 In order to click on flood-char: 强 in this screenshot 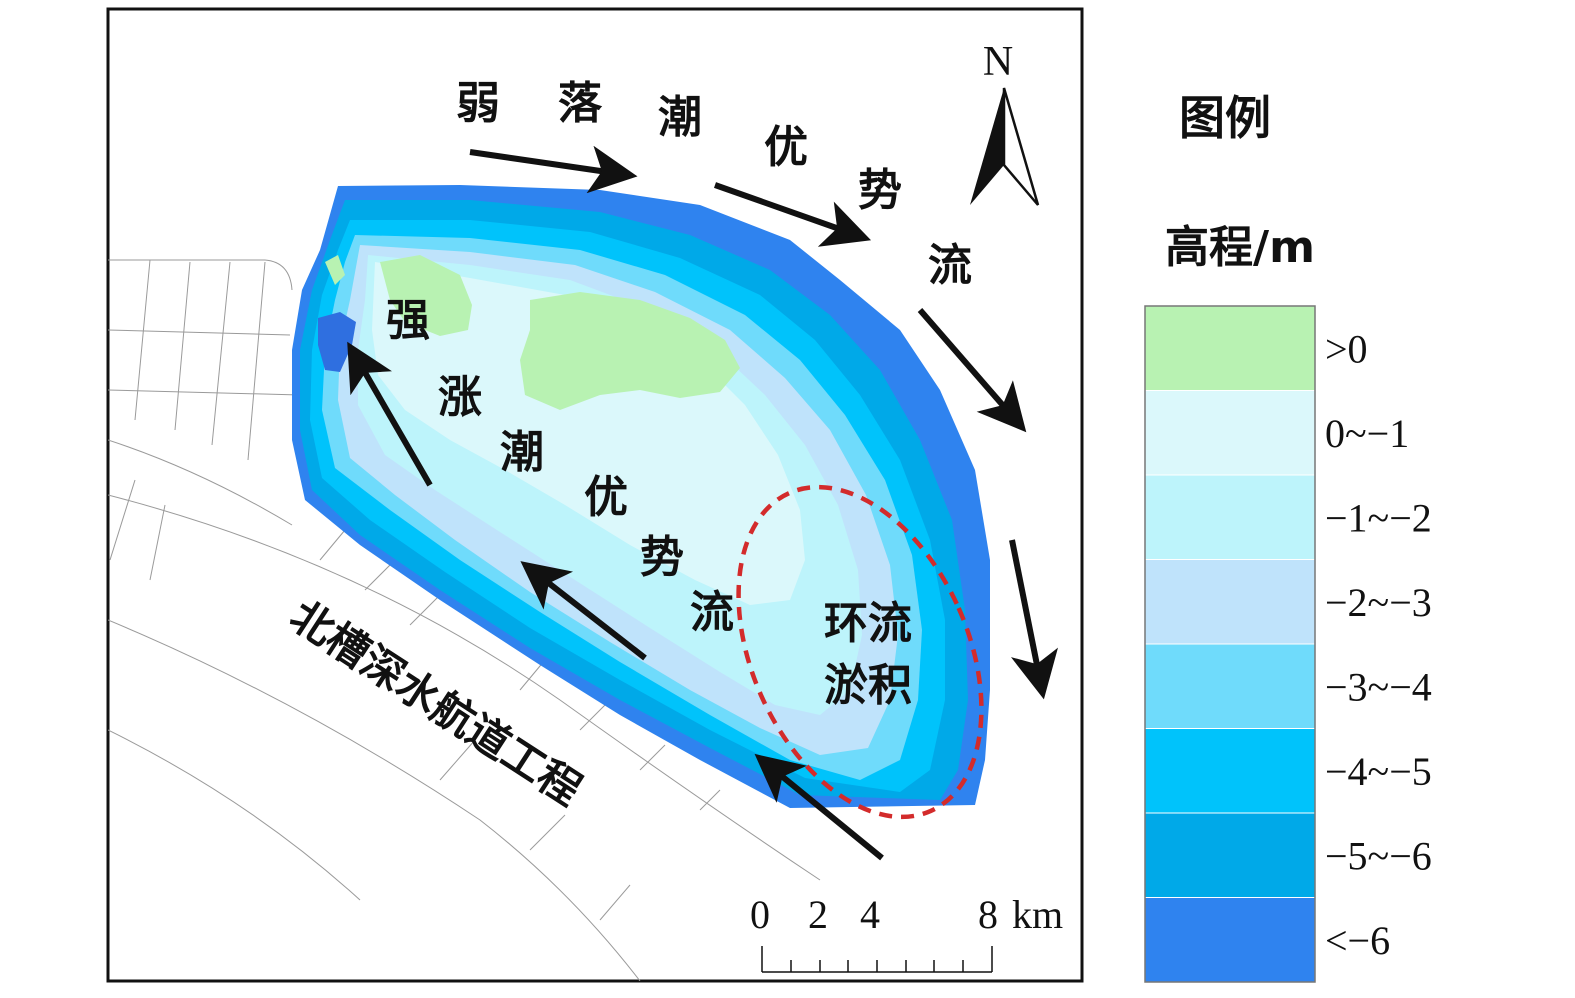, I will do `click(408, 320)`.